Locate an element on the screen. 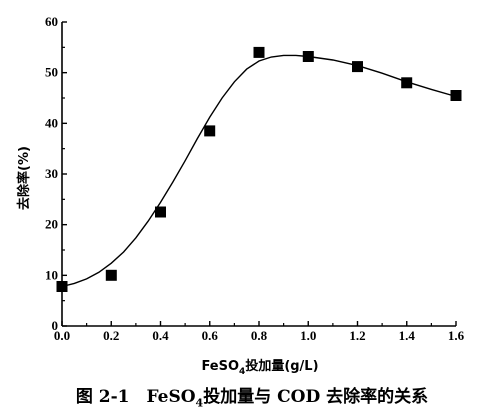 This screenshot has height=415, width=504. y-tick-label: 0 is located at coordinates (55, 325).